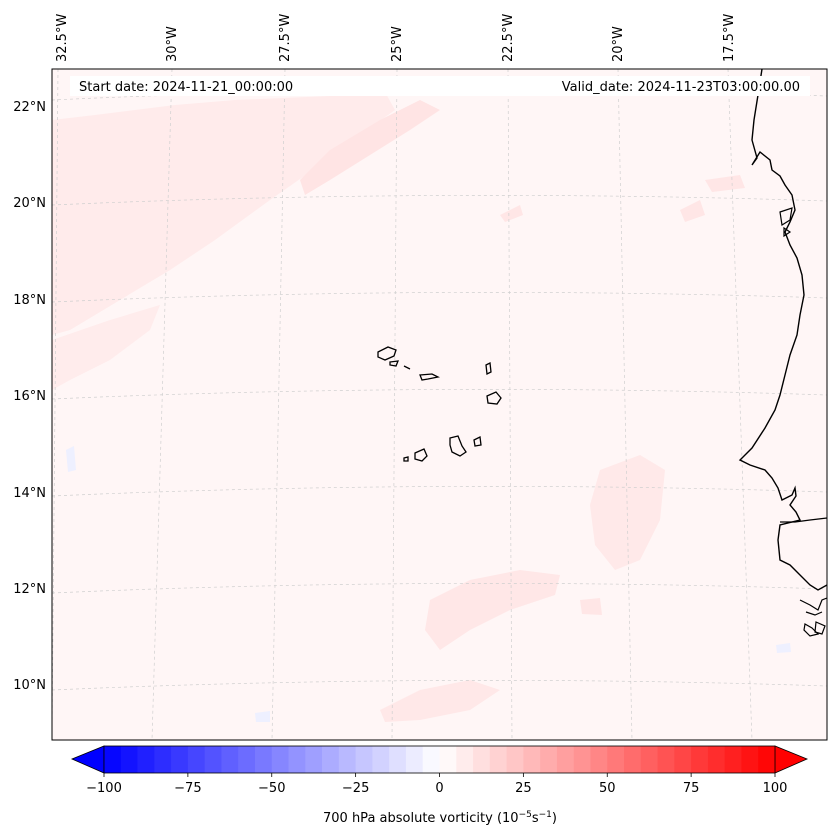  What do you see at coordinates (440, 701) in the screenshot?
I see `positive-vorticity-blob-south` at bounding box center [440, 701].